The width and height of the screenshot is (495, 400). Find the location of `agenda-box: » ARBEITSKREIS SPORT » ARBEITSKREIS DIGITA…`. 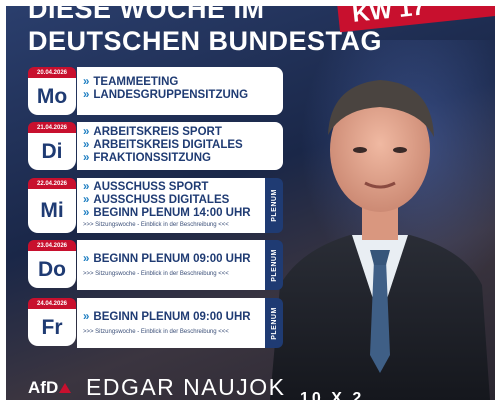

agenda-box: » ARBEITSKREIS SPORT » ARBEITSKREIS DIGITA… is located at coordinates (180, 146).